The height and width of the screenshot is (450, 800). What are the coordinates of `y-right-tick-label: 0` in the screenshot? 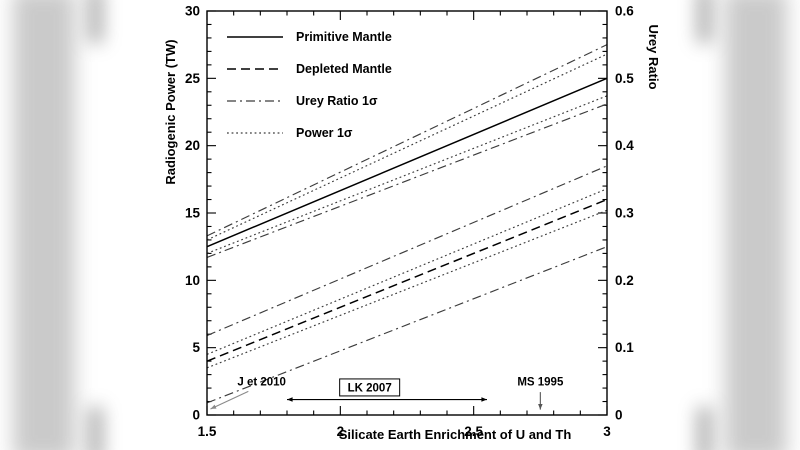 It's located at (619, 415).